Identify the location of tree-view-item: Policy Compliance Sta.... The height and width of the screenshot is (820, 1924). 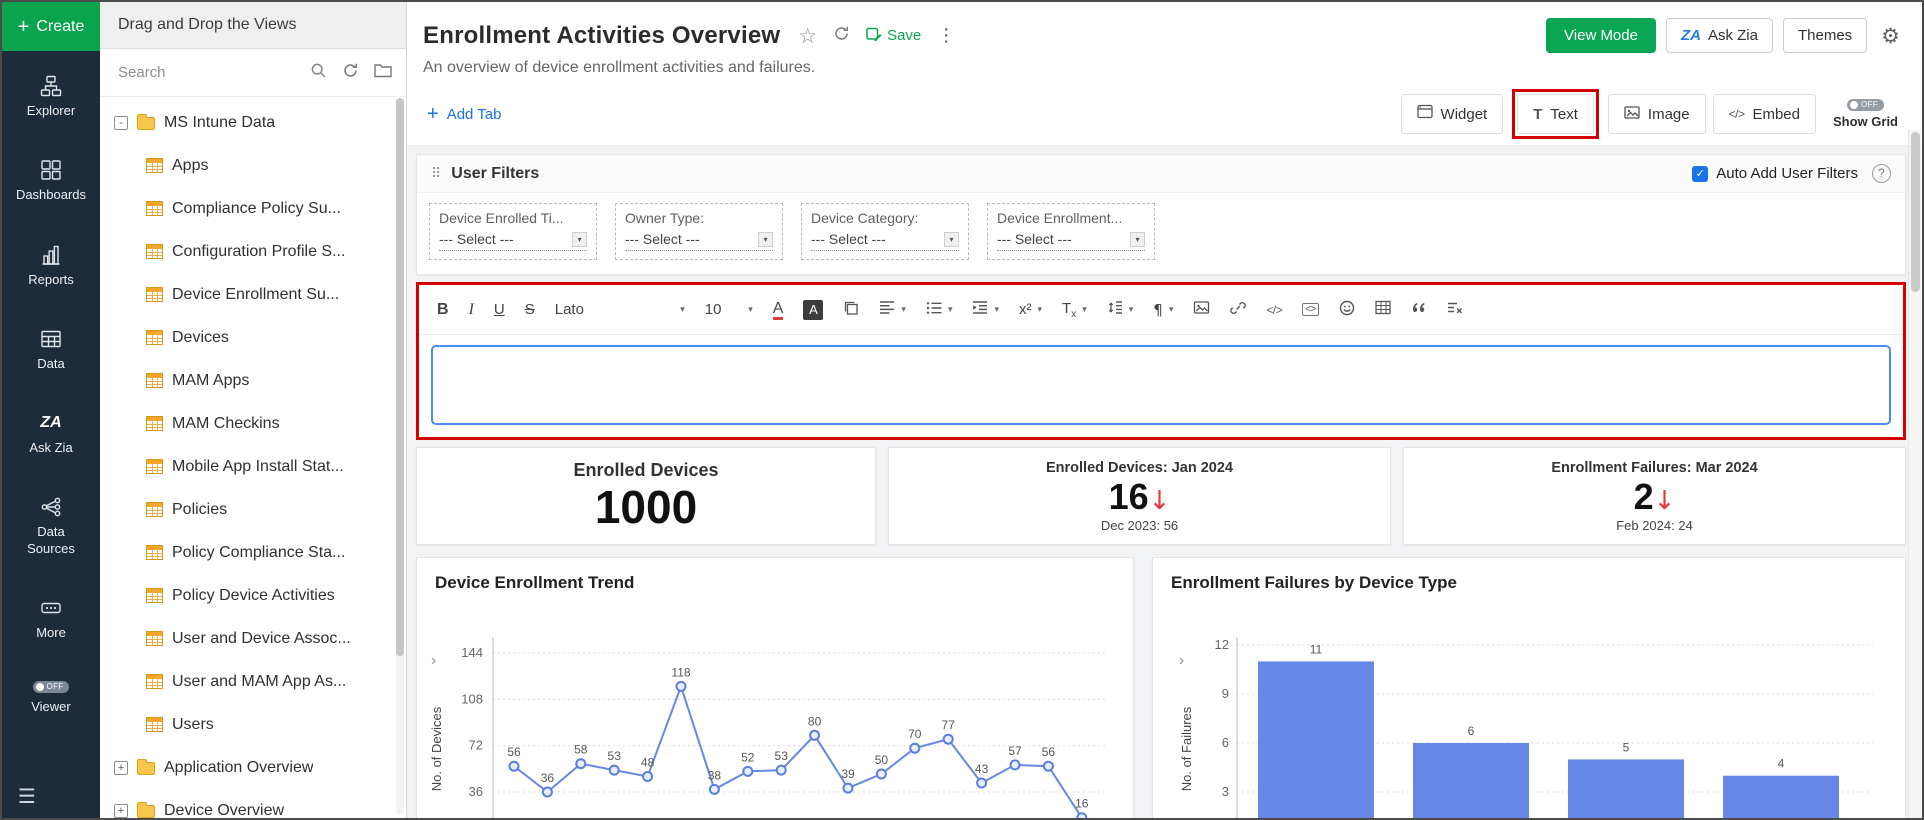
(253, 552).